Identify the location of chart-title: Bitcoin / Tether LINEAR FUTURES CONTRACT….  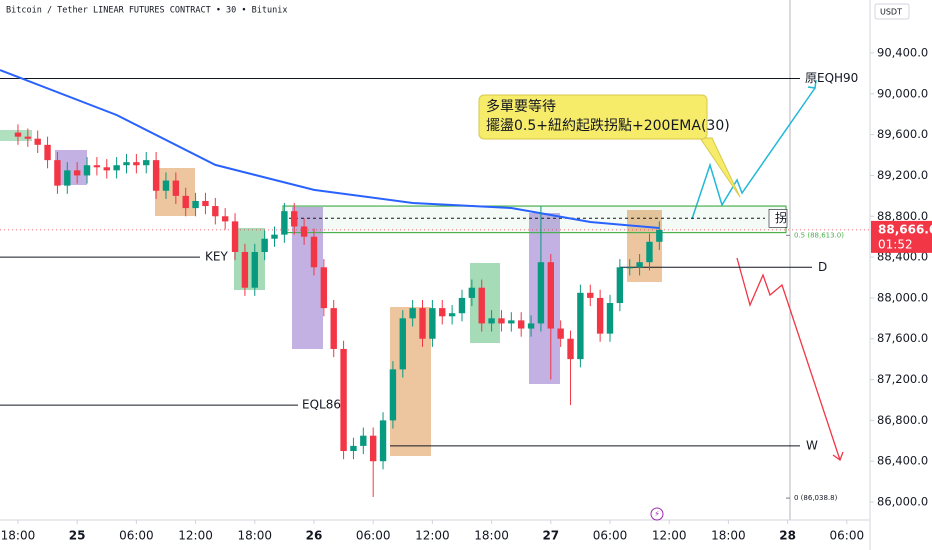
(146, 11).